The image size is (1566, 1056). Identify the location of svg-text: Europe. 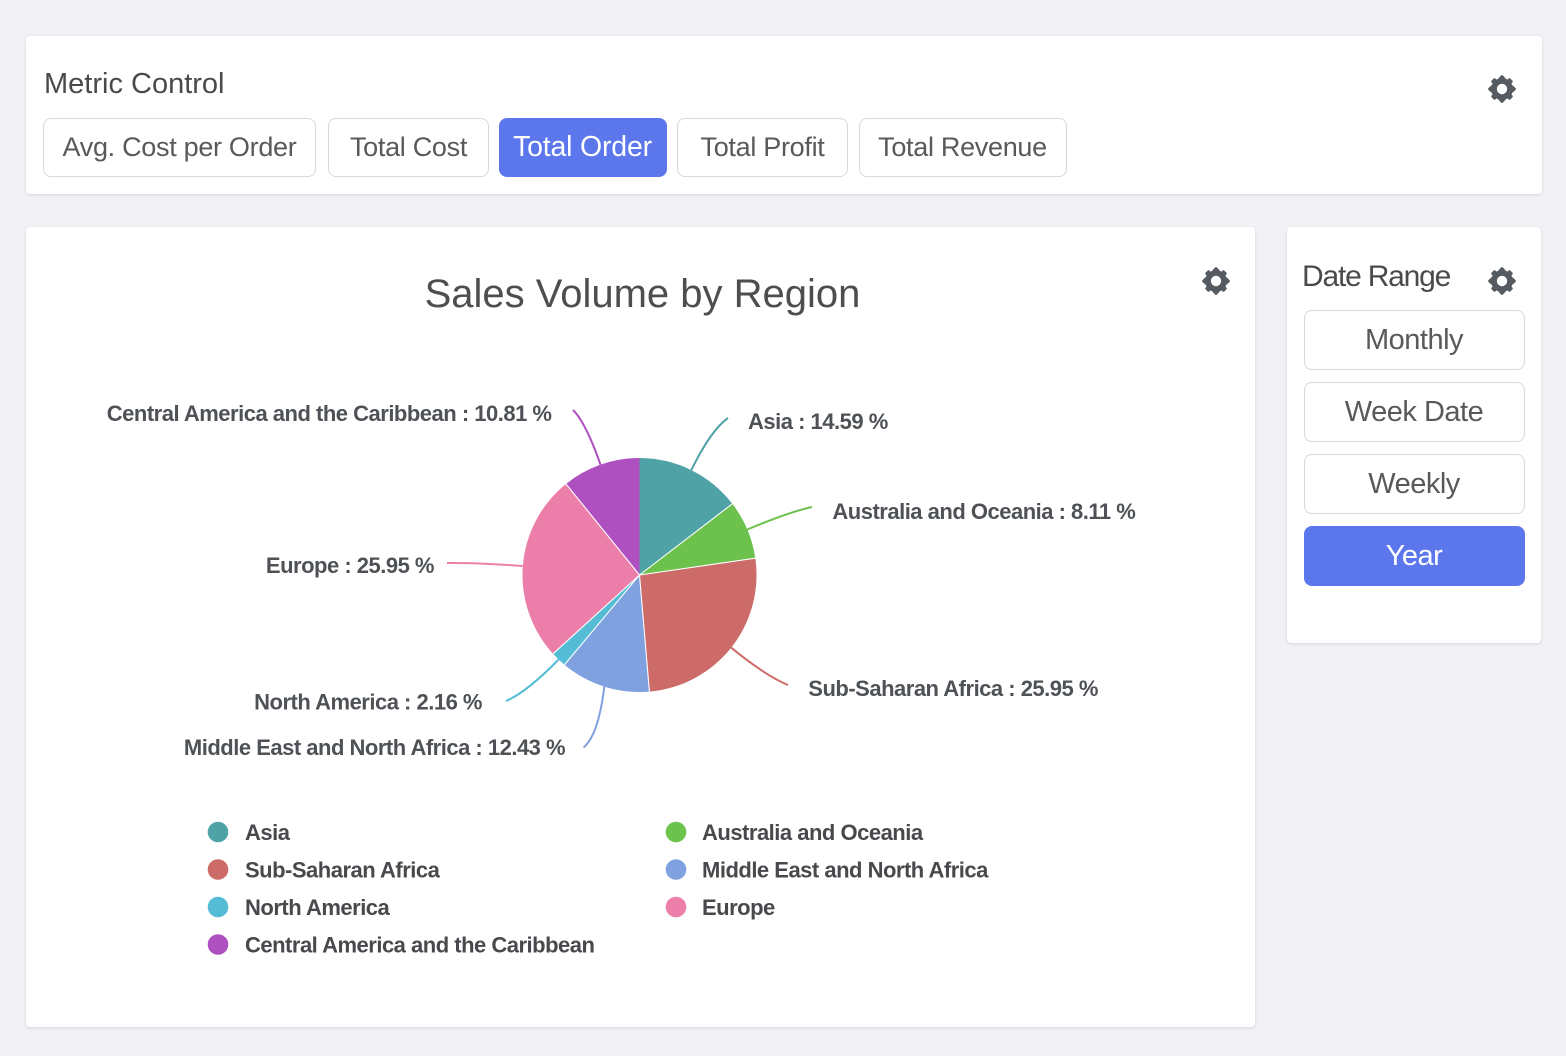
(738, 907).